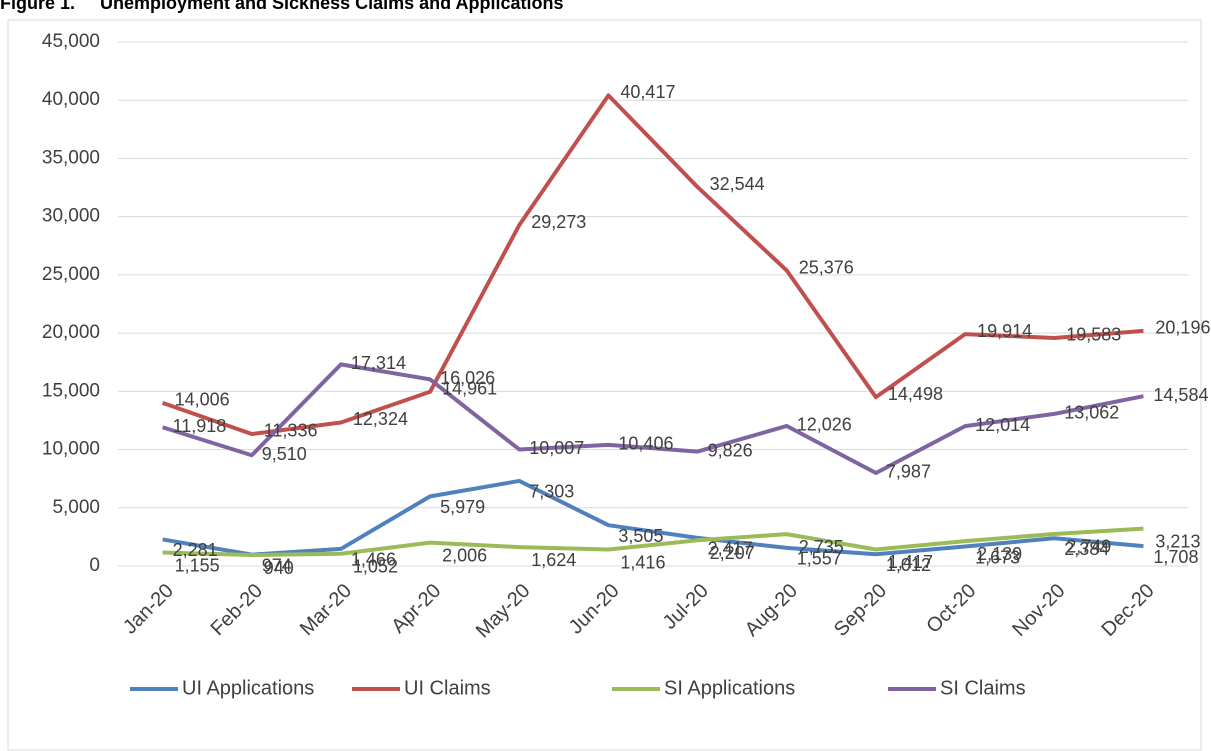 The height and width of the screenshot is (751, 1211). What do you see at coordinates (71, 390) in the screenshot?
I see `y-tick-label: 15,000` at bounding box center [71, 390].